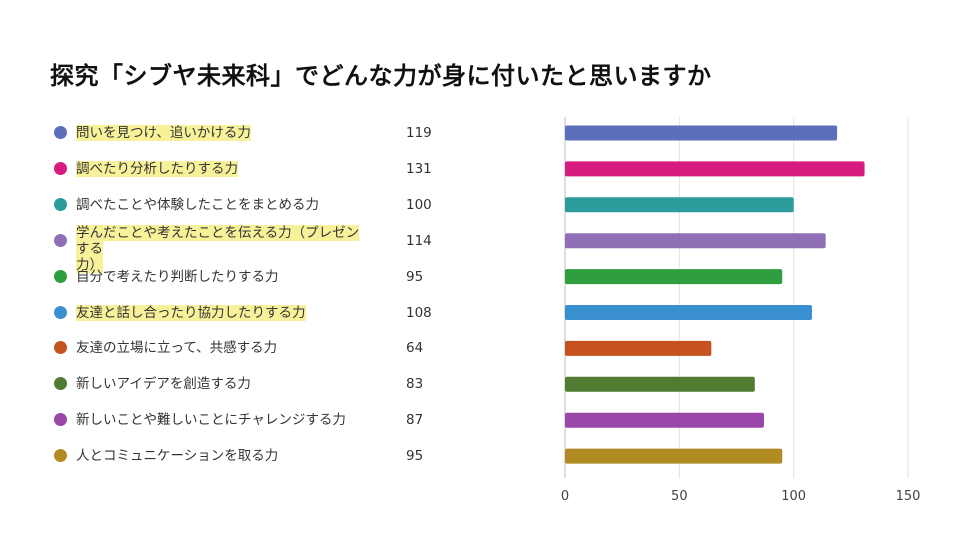 This screenshot has width=960, height=540. I want to click on x-tick-label: 100, so click(793, 496).